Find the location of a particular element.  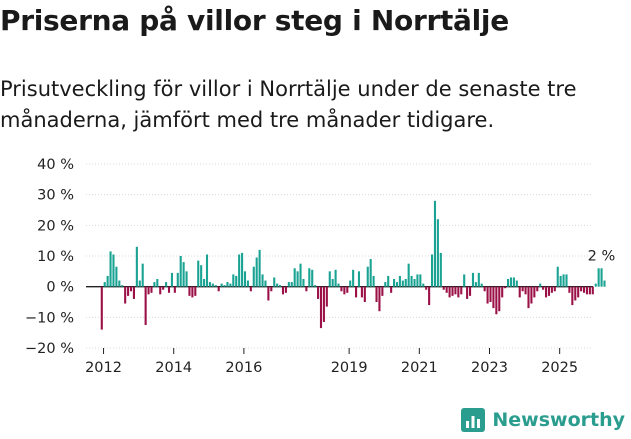

y-tick-label: 0 % is located at coordinates (60, 288).